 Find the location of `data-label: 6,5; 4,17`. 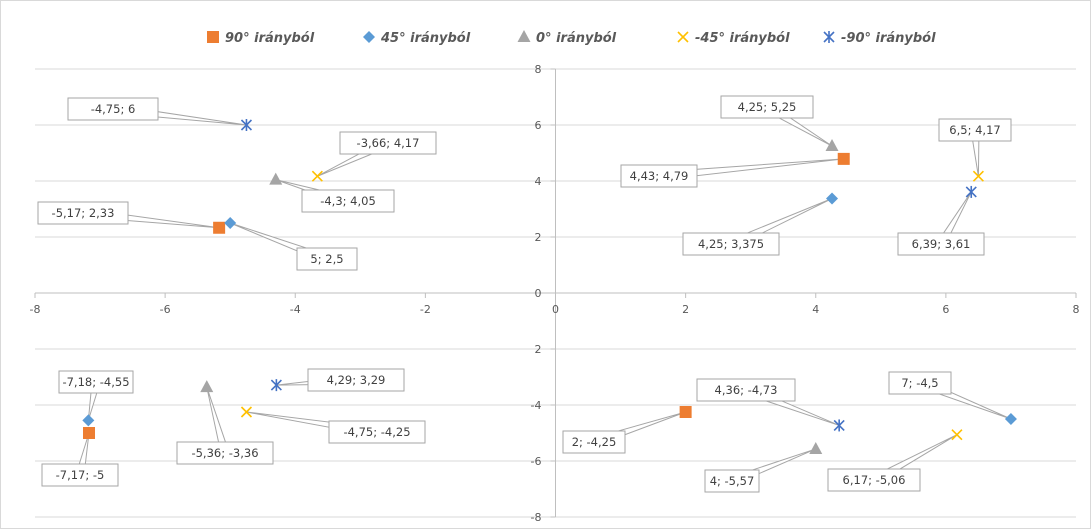

data-label: 6,5; 4,17 is located at coordinates (974, 130).